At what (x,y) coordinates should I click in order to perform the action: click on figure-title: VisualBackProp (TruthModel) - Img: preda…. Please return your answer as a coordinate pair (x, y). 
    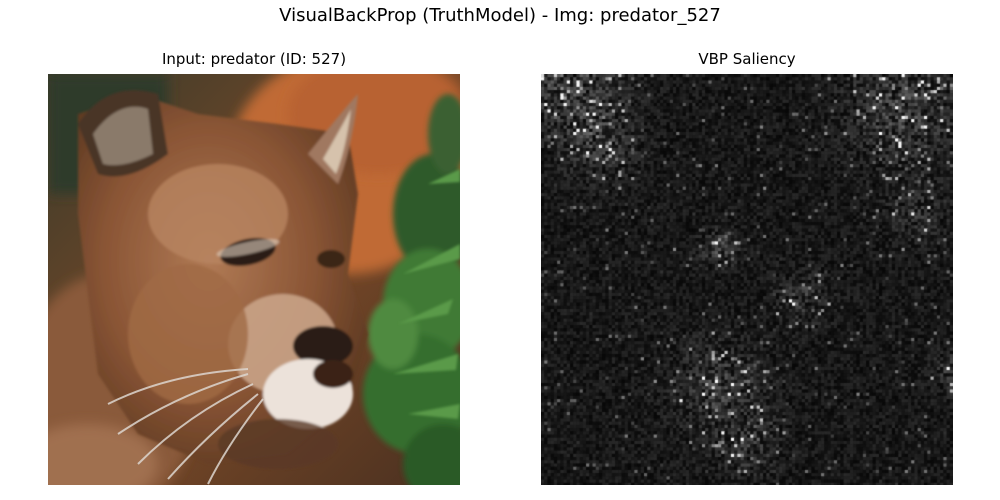
    Looking at the image, I should click on (500, 15).